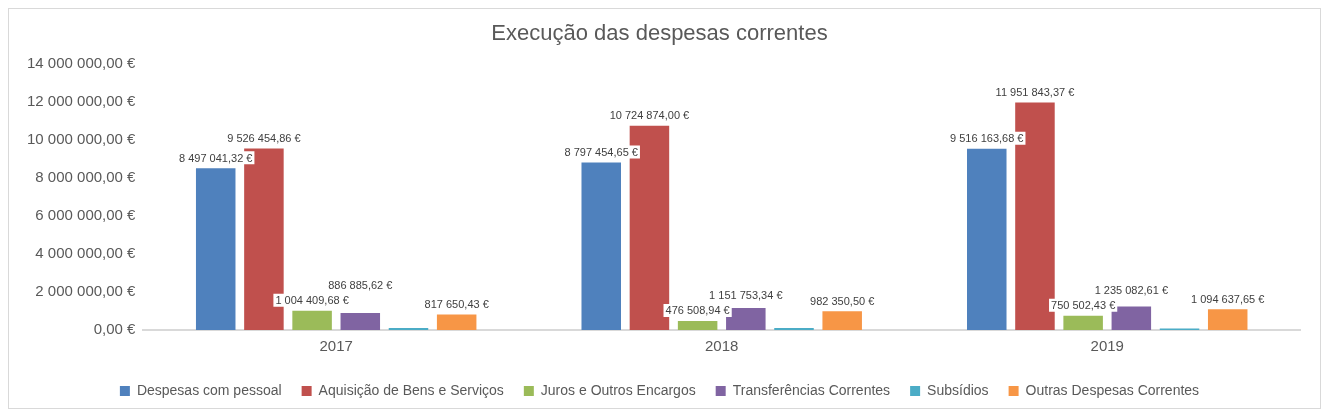 Image resolution: width=1331 pixels, height=419 pixels. I want to click on legend-label: Transferências Correntes, so click(811, 389).